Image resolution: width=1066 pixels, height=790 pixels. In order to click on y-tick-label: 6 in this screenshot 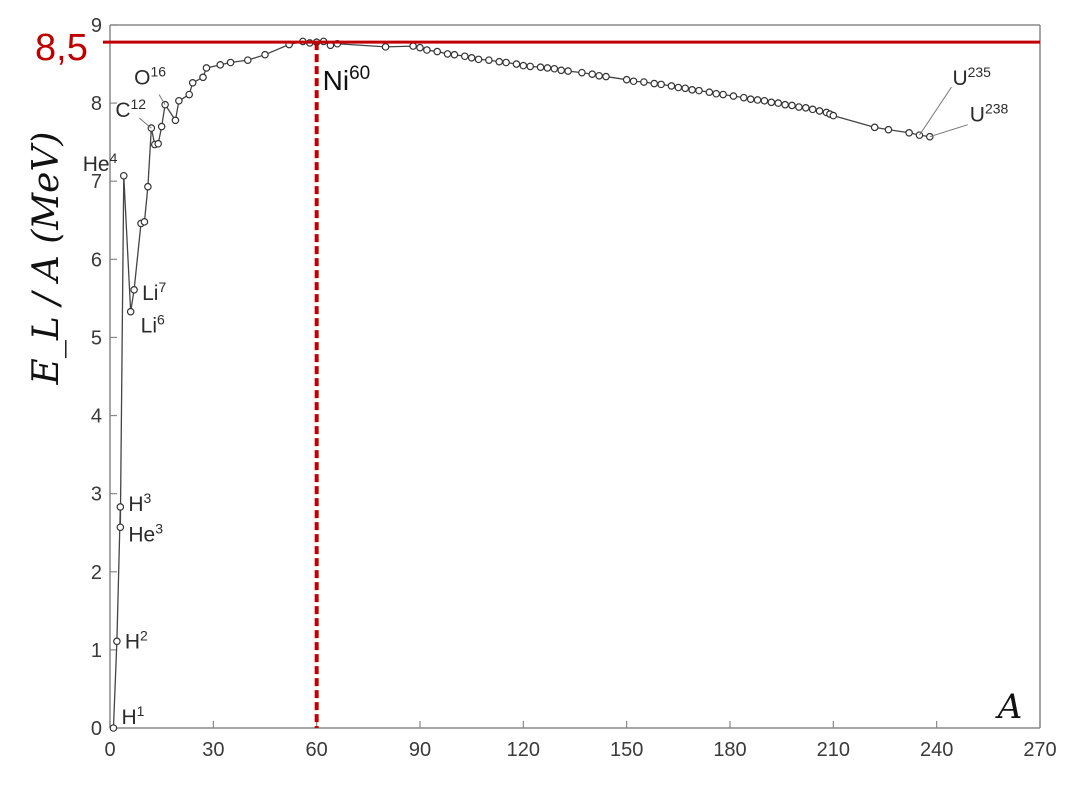, I will do `click(96, 260)`.